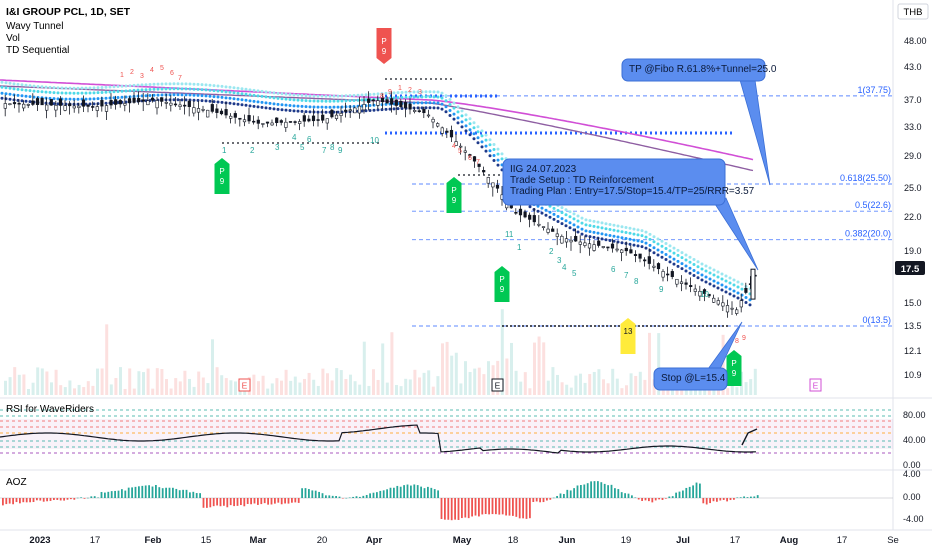 The width and height of the screenshot is (932, 550). Describe the element at coordinates (302, 147) in the screenshot. I see `td-count-green: 5` at that location.